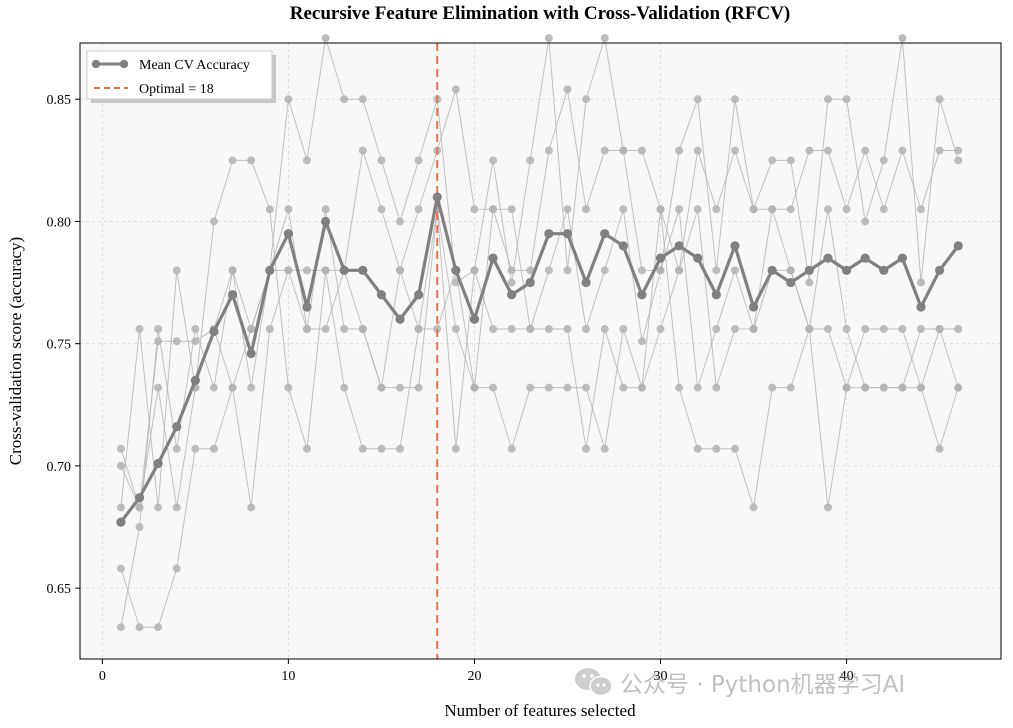 The height and width of the screenshot is (728, 1013). What do you see at coordinates (594, 682) in the screenshot?
I see `wechat-icon` at bounding box center [594, 682].